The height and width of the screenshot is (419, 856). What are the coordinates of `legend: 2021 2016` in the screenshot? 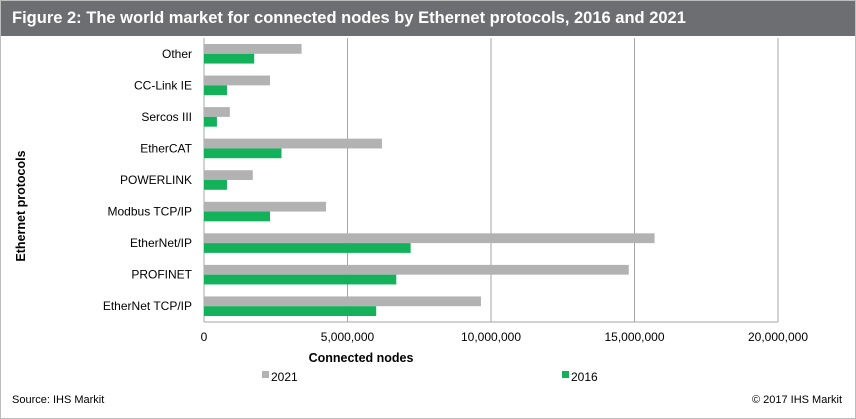 It's located at (430, 377).